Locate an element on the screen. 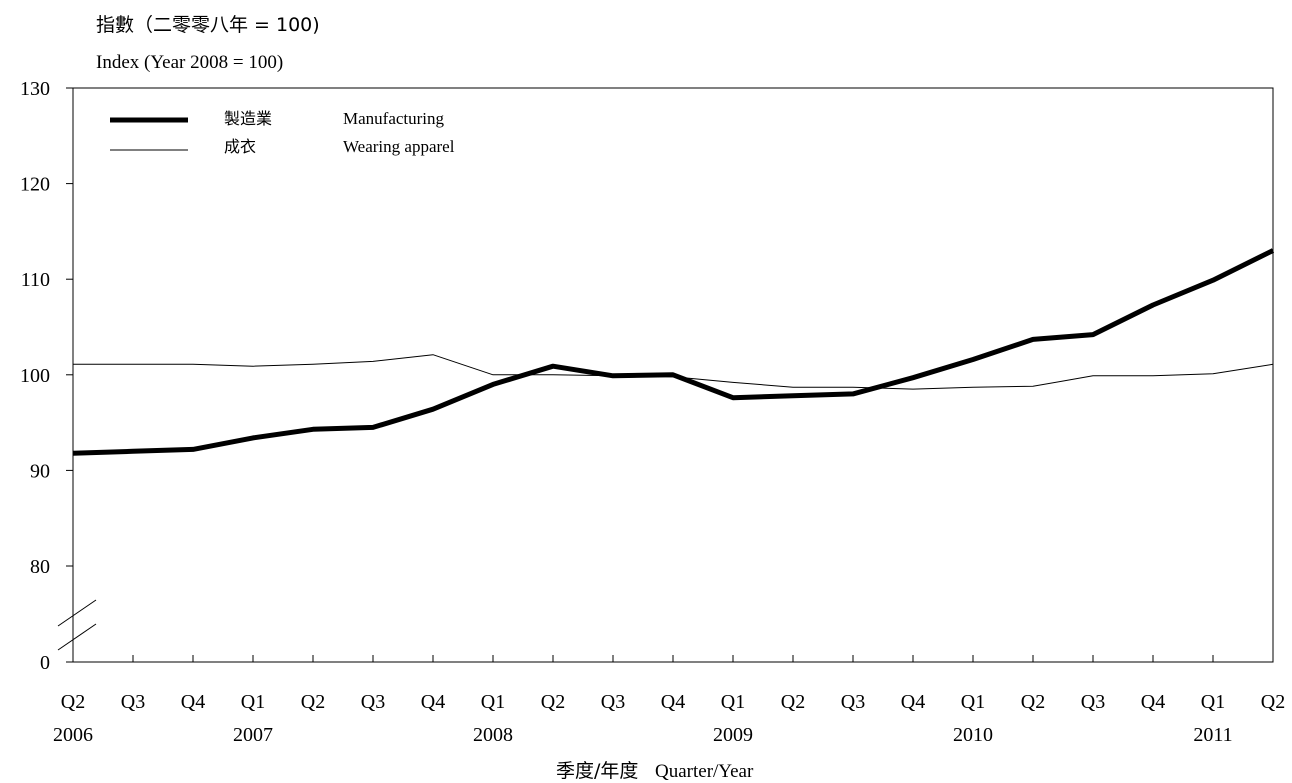 The width and height of the screenshot is (1292, 783). x-year-label: 2010 is located at coordinates (973, 735).